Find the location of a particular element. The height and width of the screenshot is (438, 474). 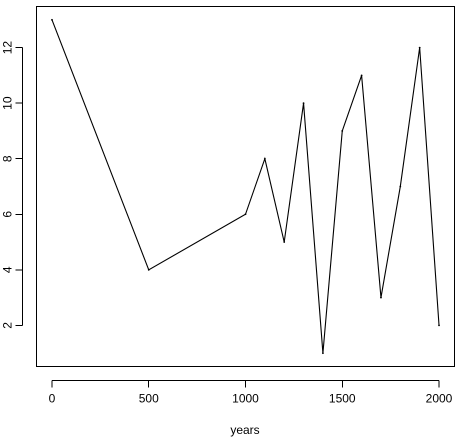

y-axis-tick-label: 2 is located at coordinates (8, 325).